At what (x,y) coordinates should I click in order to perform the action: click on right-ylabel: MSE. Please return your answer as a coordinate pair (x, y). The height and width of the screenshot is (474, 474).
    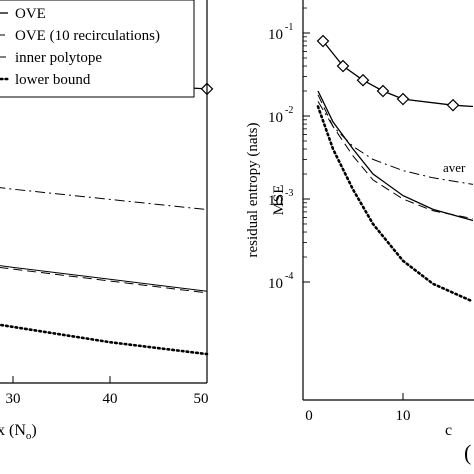
    Looking at the image, I should click on (279, 200).